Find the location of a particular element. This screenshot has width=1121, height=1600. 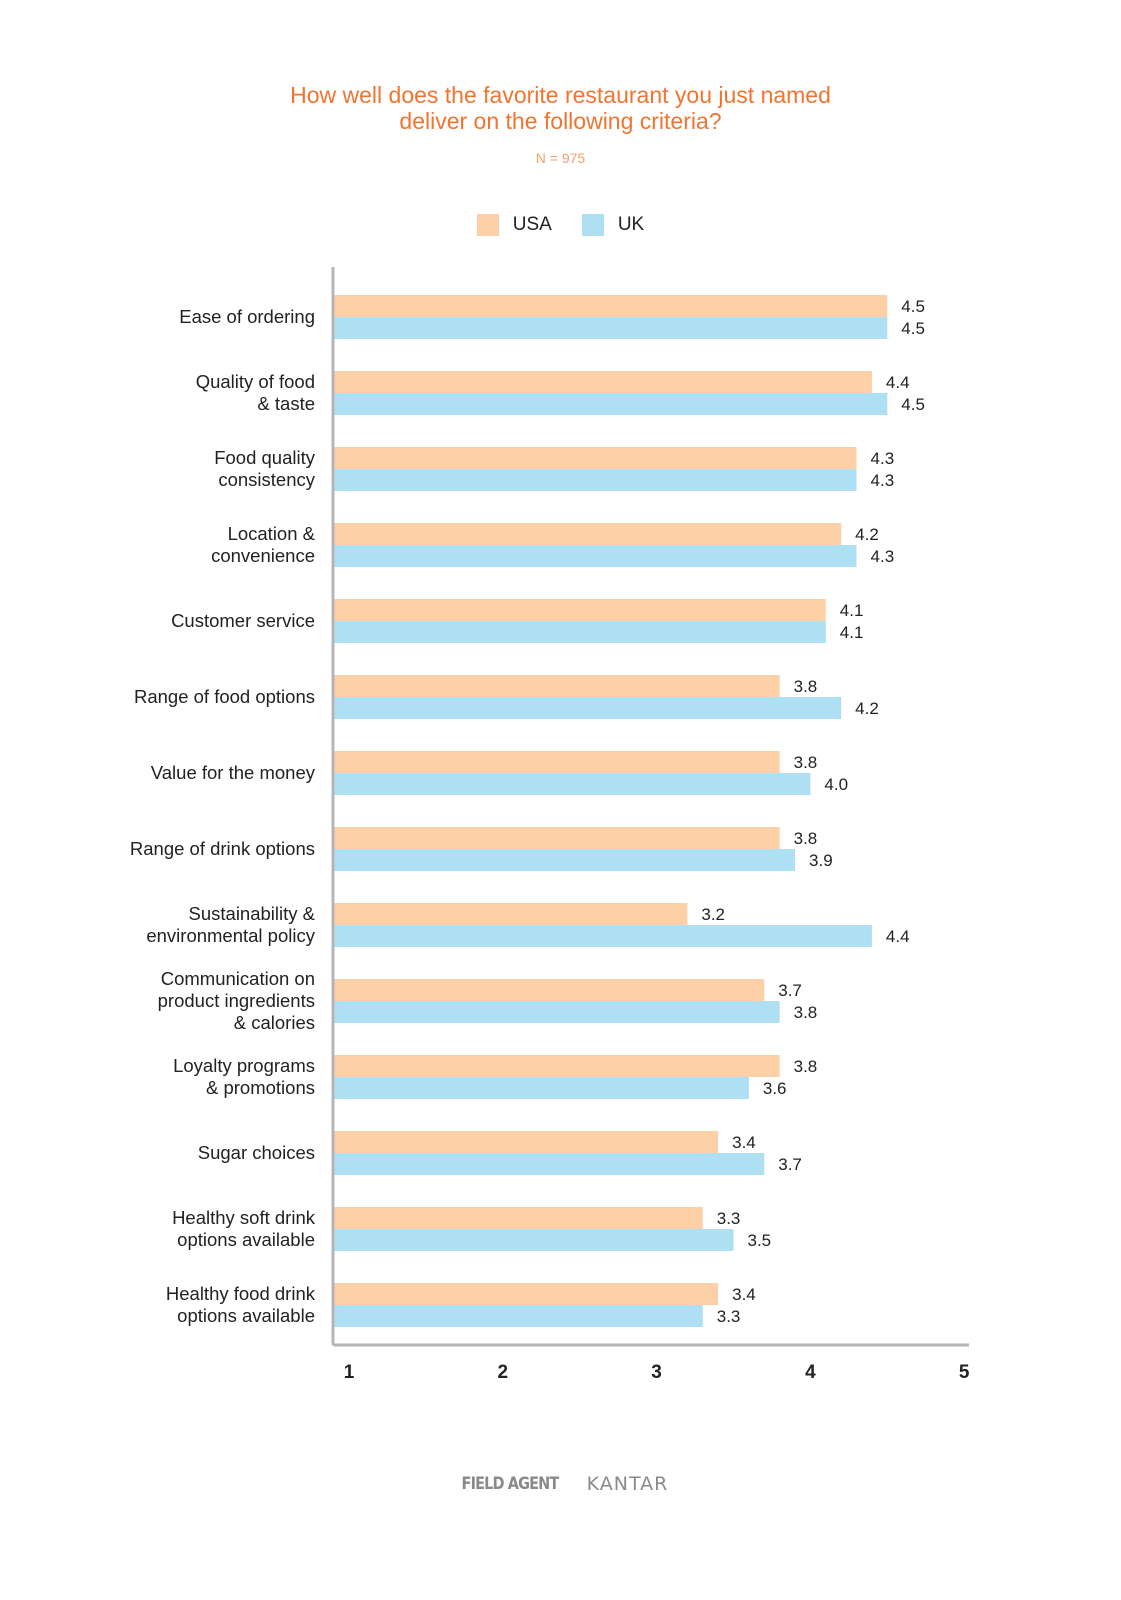

footer-logos: FIELD AGENT KANTAR is located at coordinates (560, 1484).